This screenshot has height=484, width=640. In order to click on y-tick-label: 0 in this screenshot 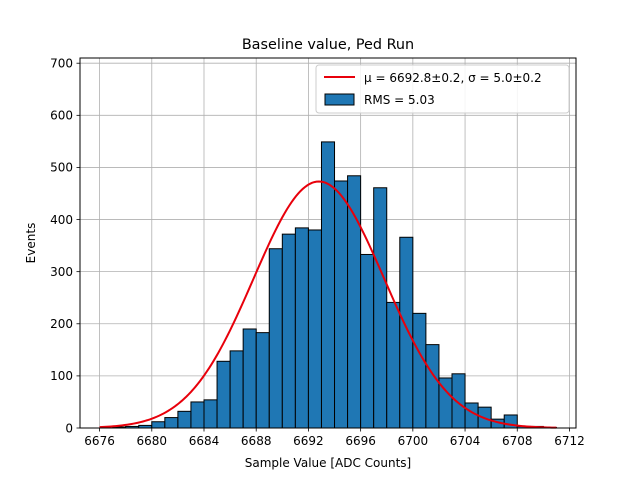, I will do `click(69, 428)`.